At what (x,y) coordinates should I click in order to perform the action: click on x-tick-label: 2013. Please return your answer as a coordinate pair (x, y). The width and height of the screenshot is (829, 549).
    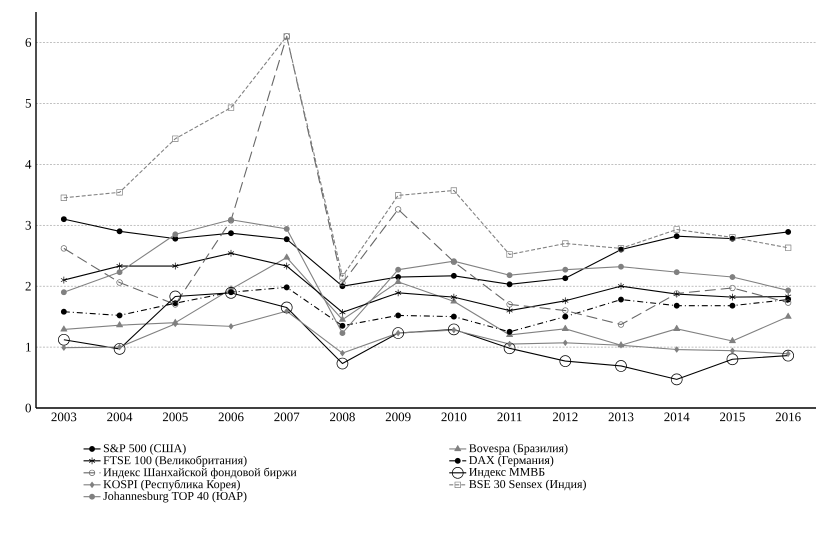
    Looking at the image, I should click on (621, 417).